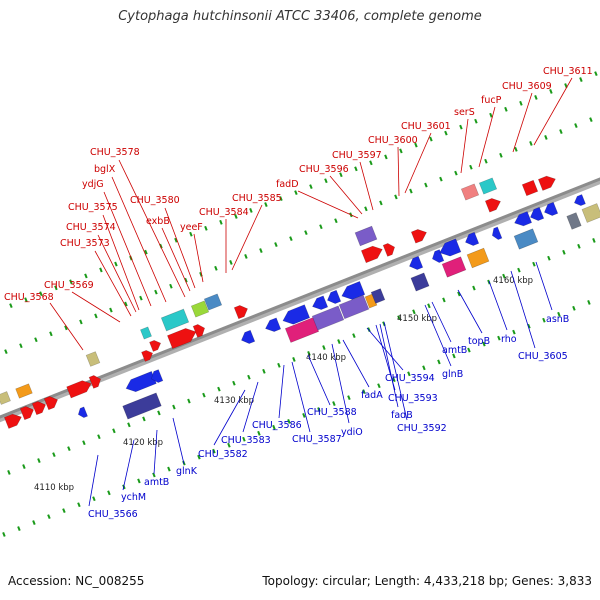  Describe the element at coordinates (324, 169) in the screenshot. I see `forward-gene-label: CHU_3596` at that location.